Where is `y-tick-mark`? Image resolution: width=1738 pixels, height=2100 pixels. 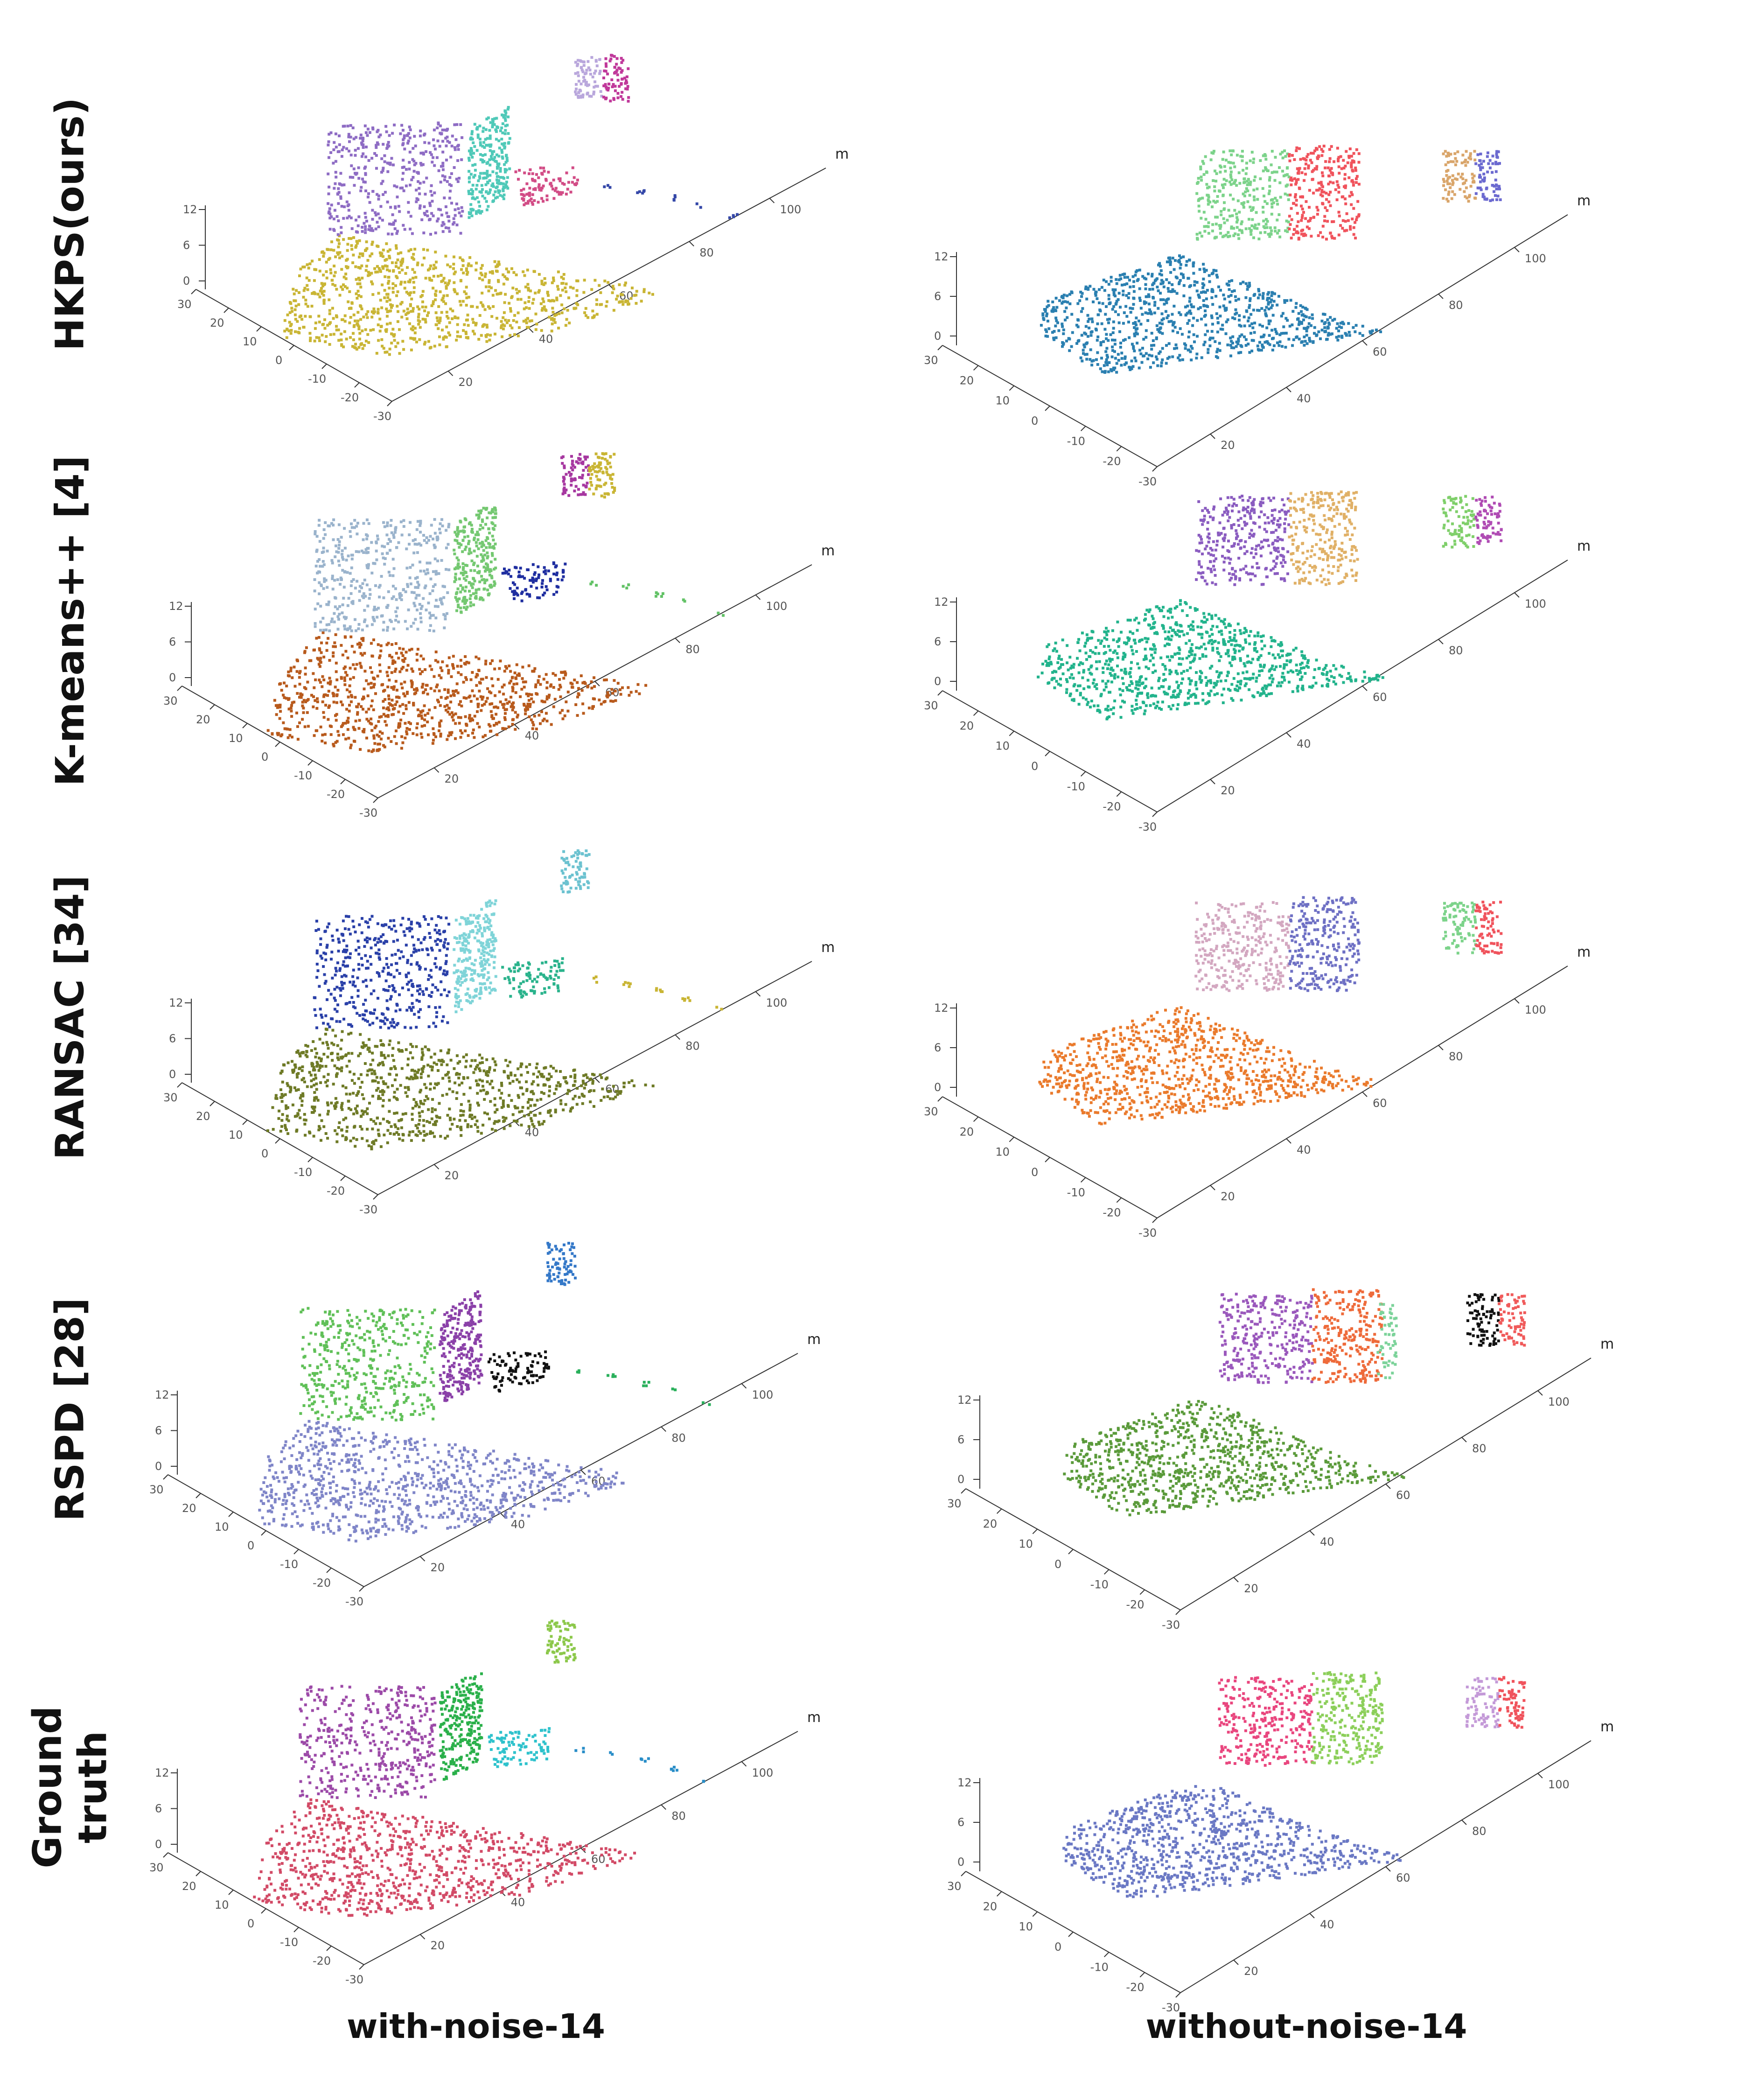
y-tick-mark is located at coordinates (1047, 408).